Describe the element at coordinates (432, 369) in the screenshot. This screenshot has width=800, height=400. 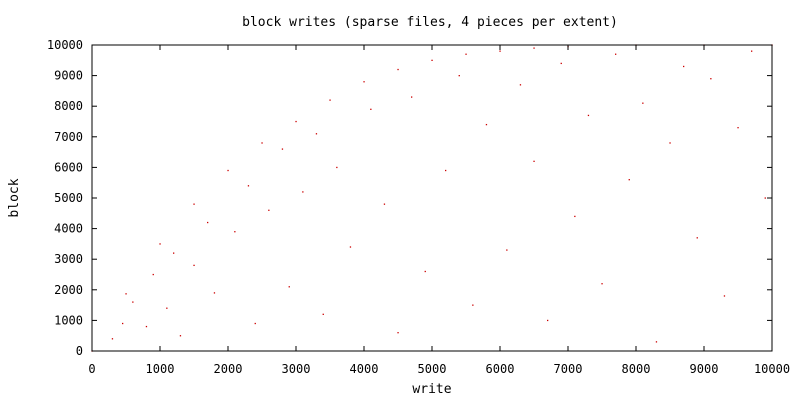
I see `x-tick-label: 5000` at that location.